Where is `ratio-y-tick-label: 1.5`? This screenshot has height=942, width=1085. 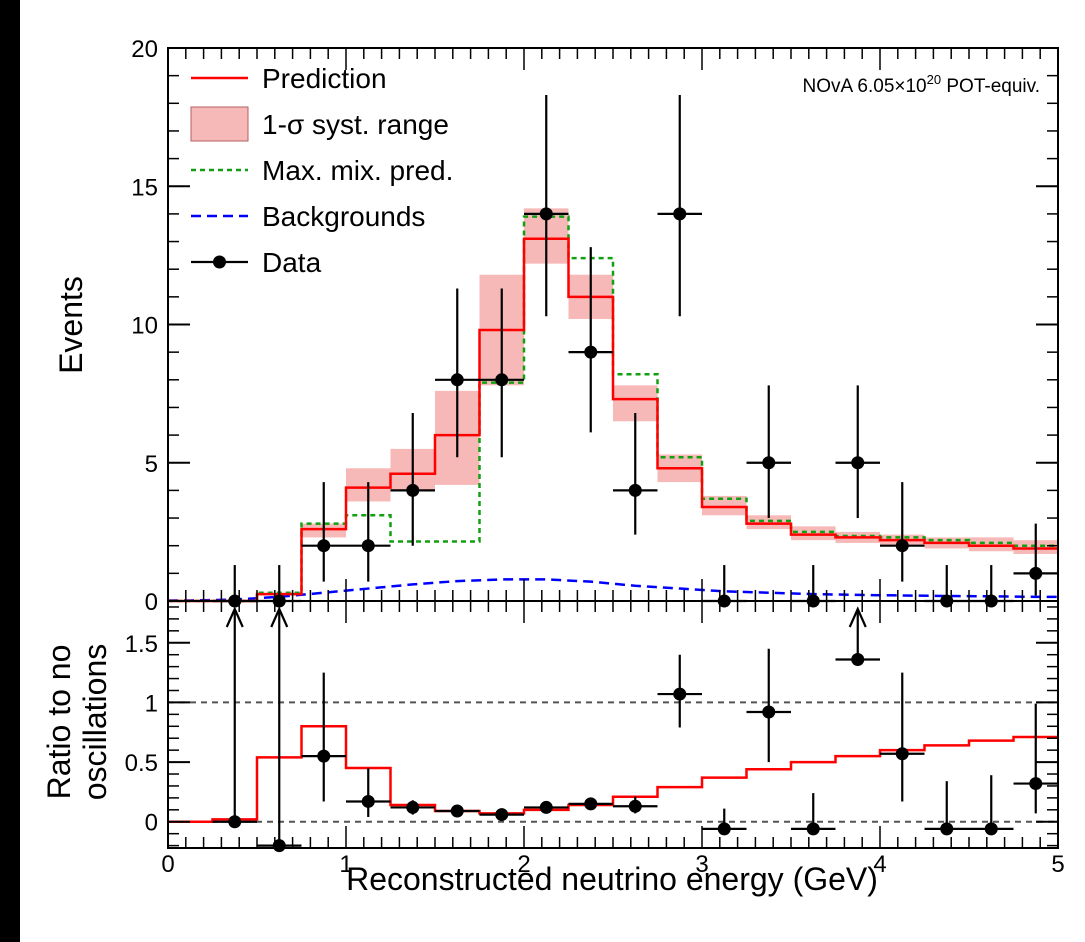
ratio-y-tick-label: 1.5 is located at coordinates (141, 644).